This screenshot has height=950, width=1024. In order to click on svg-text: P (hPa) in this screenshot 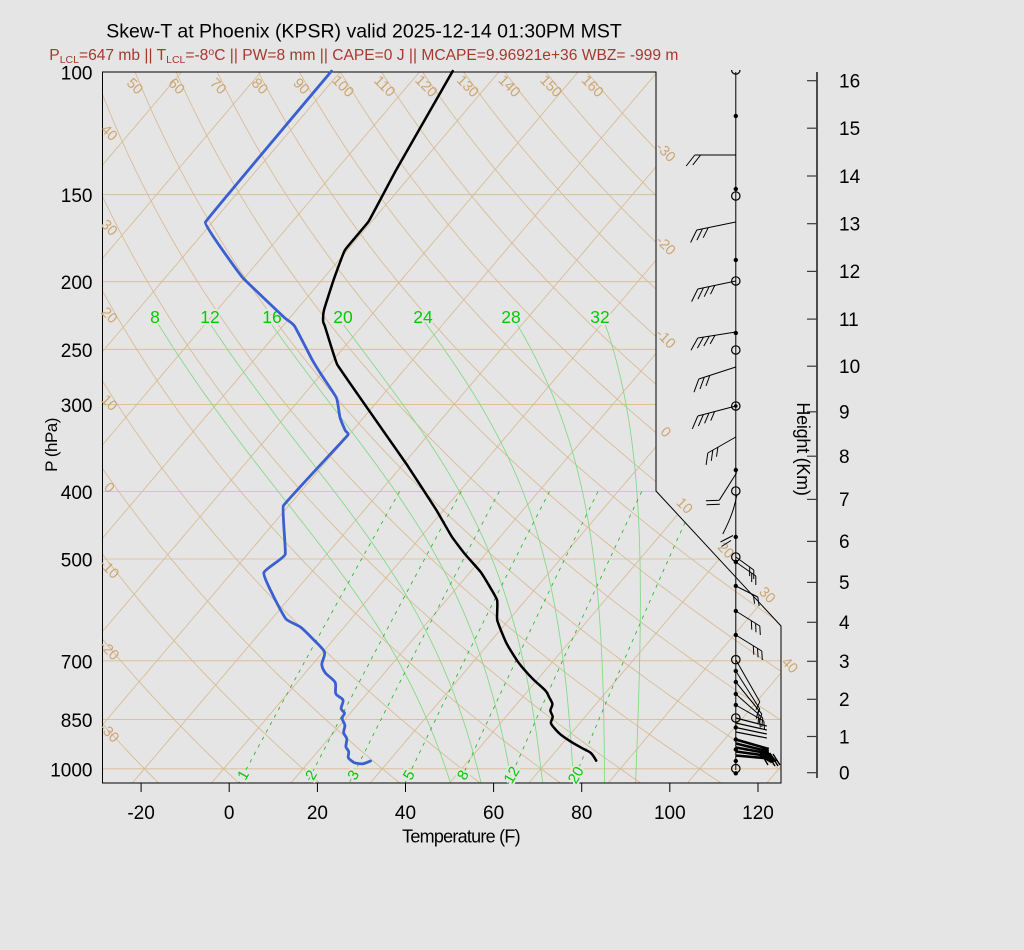, I will do `click(51, 445)`.